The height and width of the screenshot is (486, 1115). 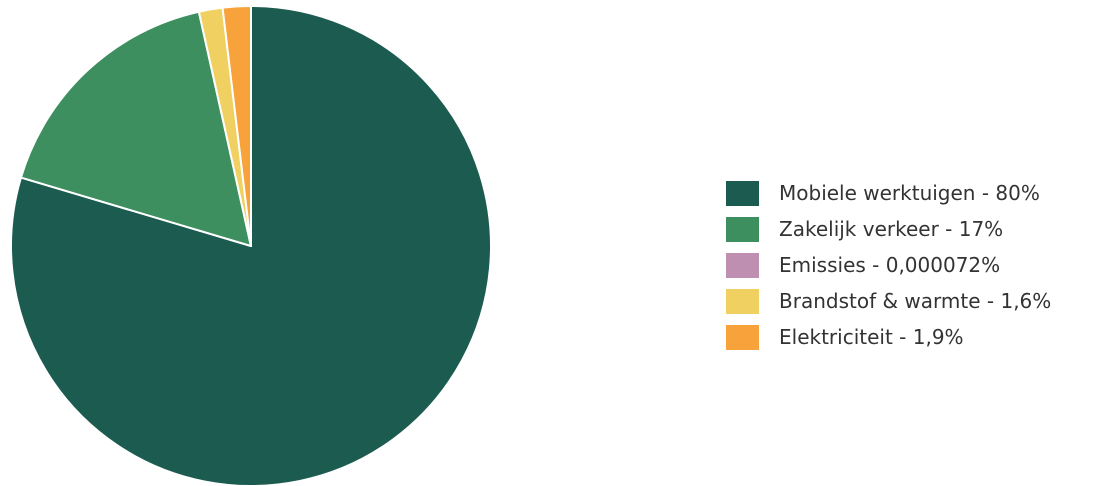 What do you see at coordinates (891, 229) in the screenshot?
I see `legend-label: Zakelijk verkeer - 17%` at bounding box center [891, 229].